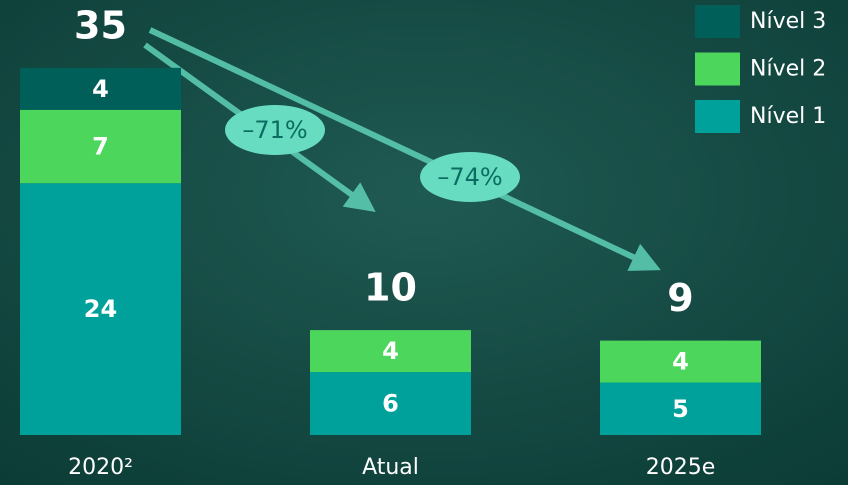  I want to click on total-label: 35, so click(100, 25).